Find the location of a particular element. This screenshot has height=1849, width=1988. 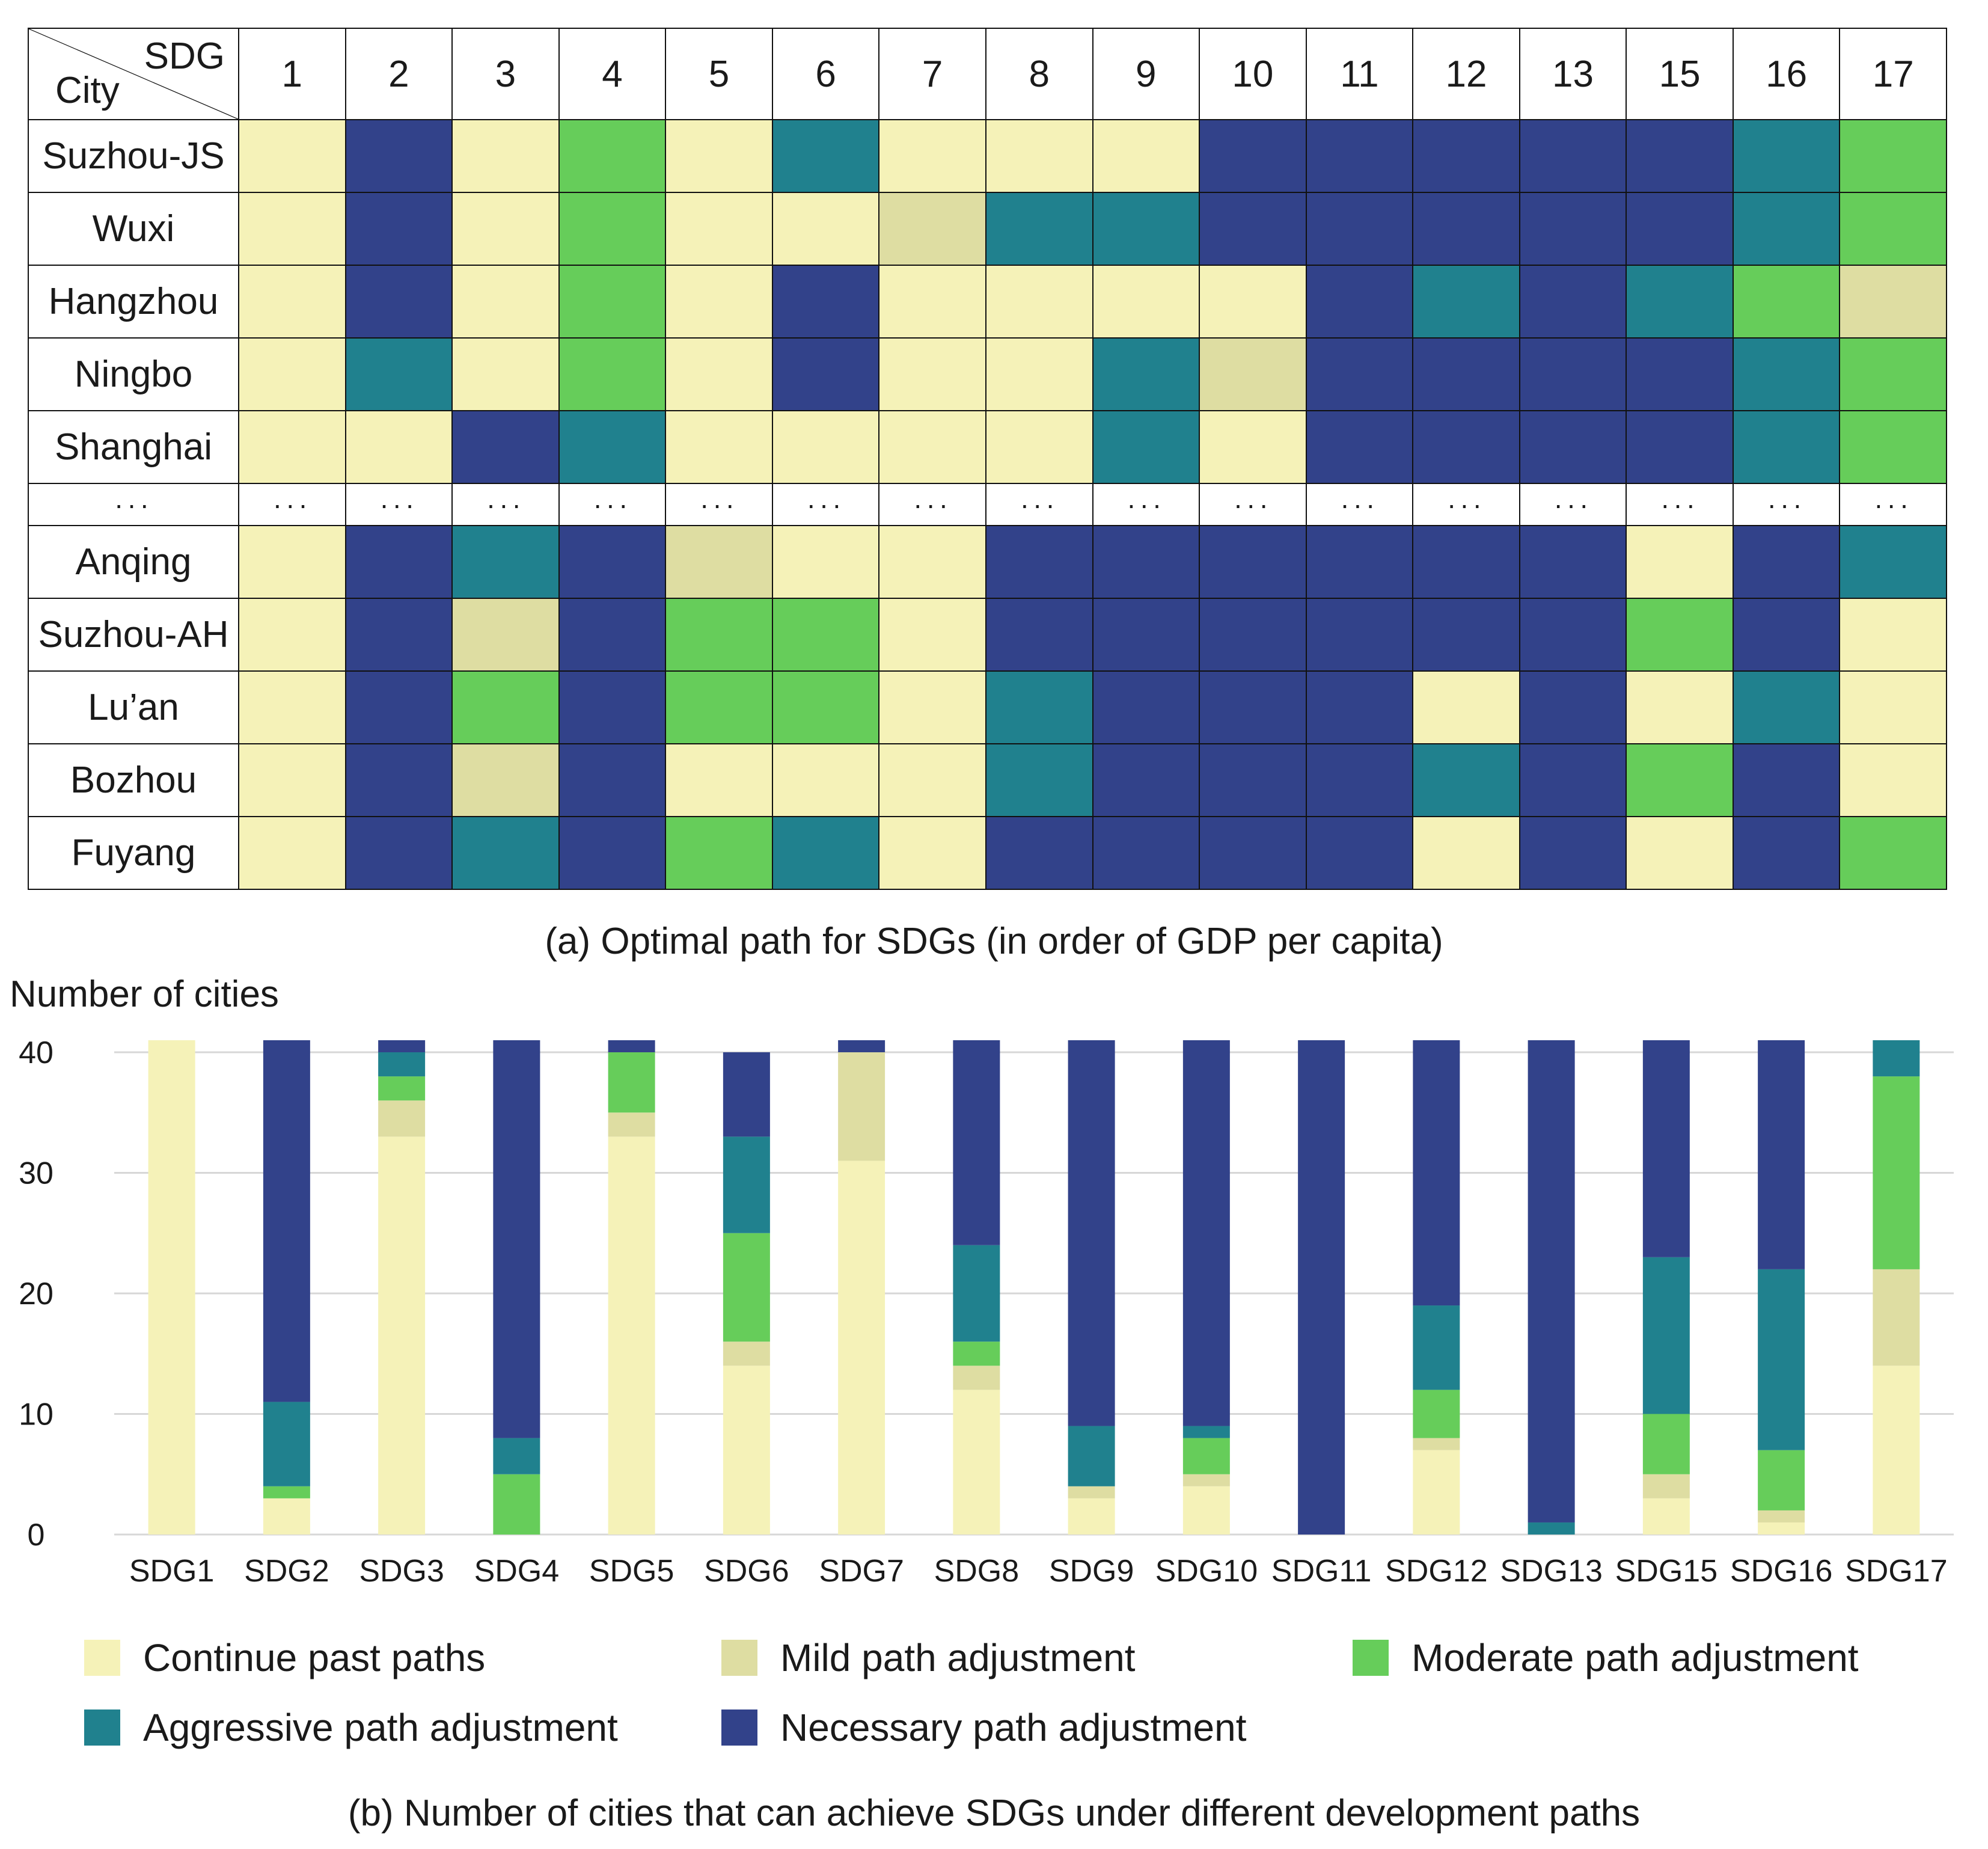

legend-item: Moderate path adjustment is located at coordinates (1606, 1658).